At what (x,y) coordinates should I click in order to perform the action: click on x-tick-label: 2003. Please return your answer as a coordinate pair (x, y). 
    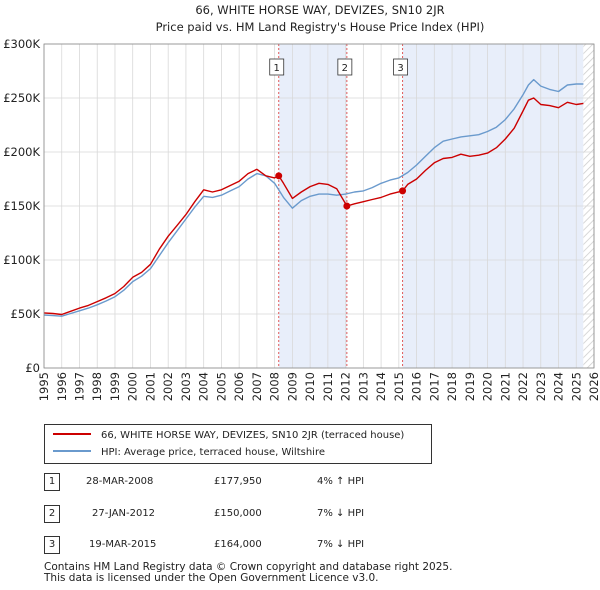
    Looking at the image, I should click on (186, 386).